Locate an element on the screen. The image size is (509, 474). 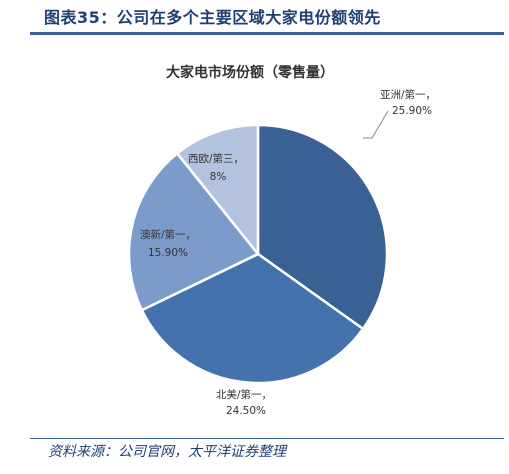
slice-asia is located at coordinates (322, 227).